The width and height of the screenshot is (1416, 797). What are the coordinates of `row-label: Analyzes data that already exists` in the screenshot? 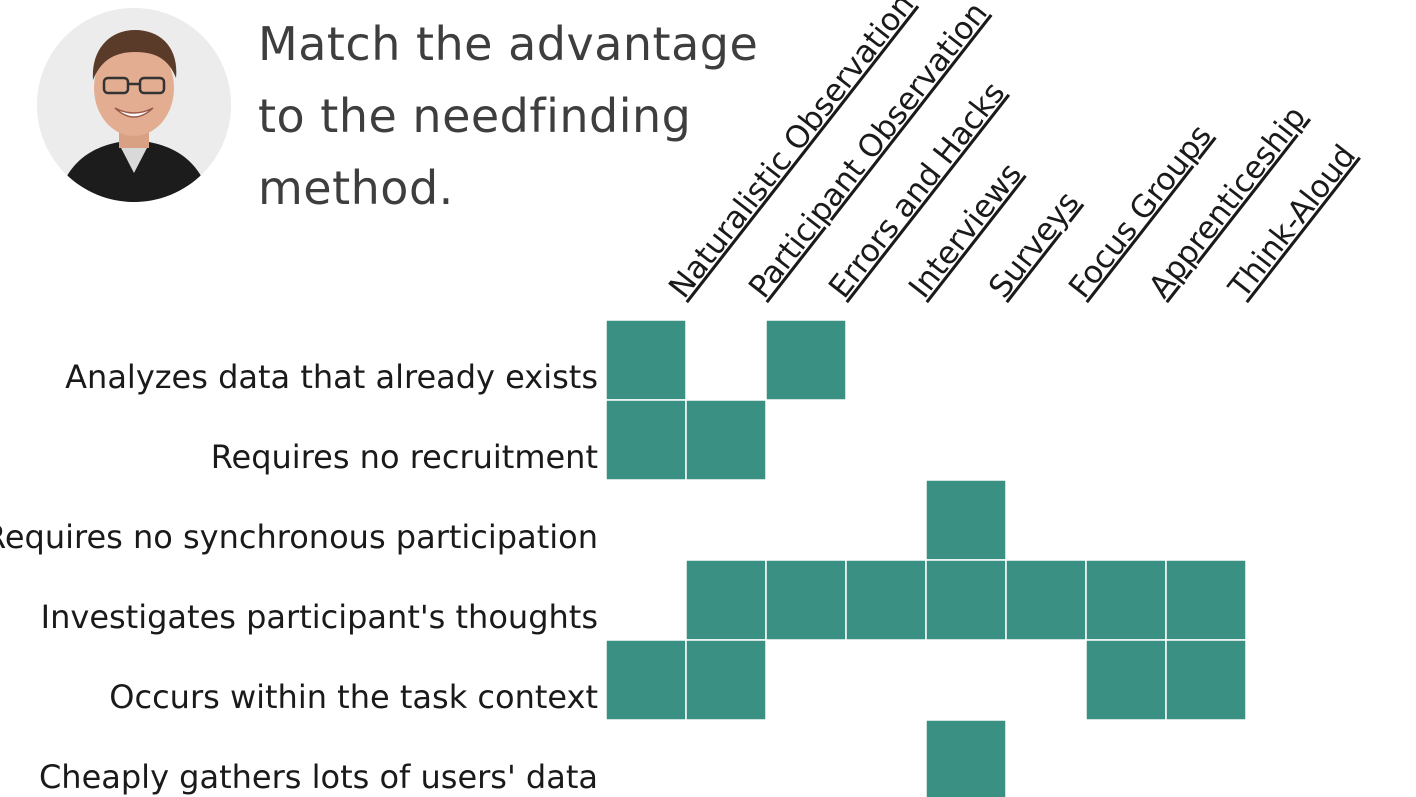 It's located at (331, 377).